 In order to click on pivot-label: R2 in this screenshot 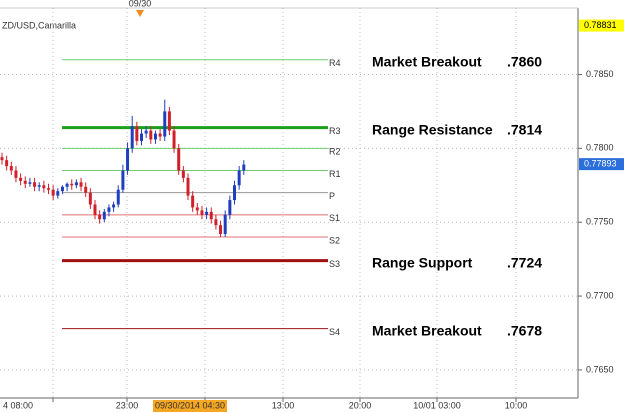, I will do `click(335, 152)`.